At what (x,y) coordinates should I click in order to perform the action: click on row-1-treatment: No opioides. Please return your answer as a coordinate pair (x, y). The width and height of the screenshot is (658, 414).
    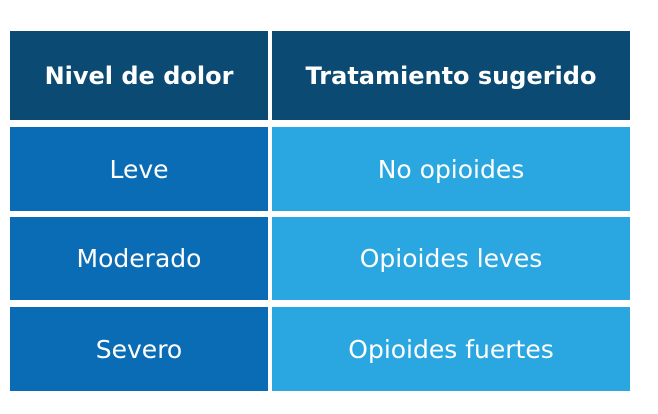
    Looking at the image, I should click on (451, 169).